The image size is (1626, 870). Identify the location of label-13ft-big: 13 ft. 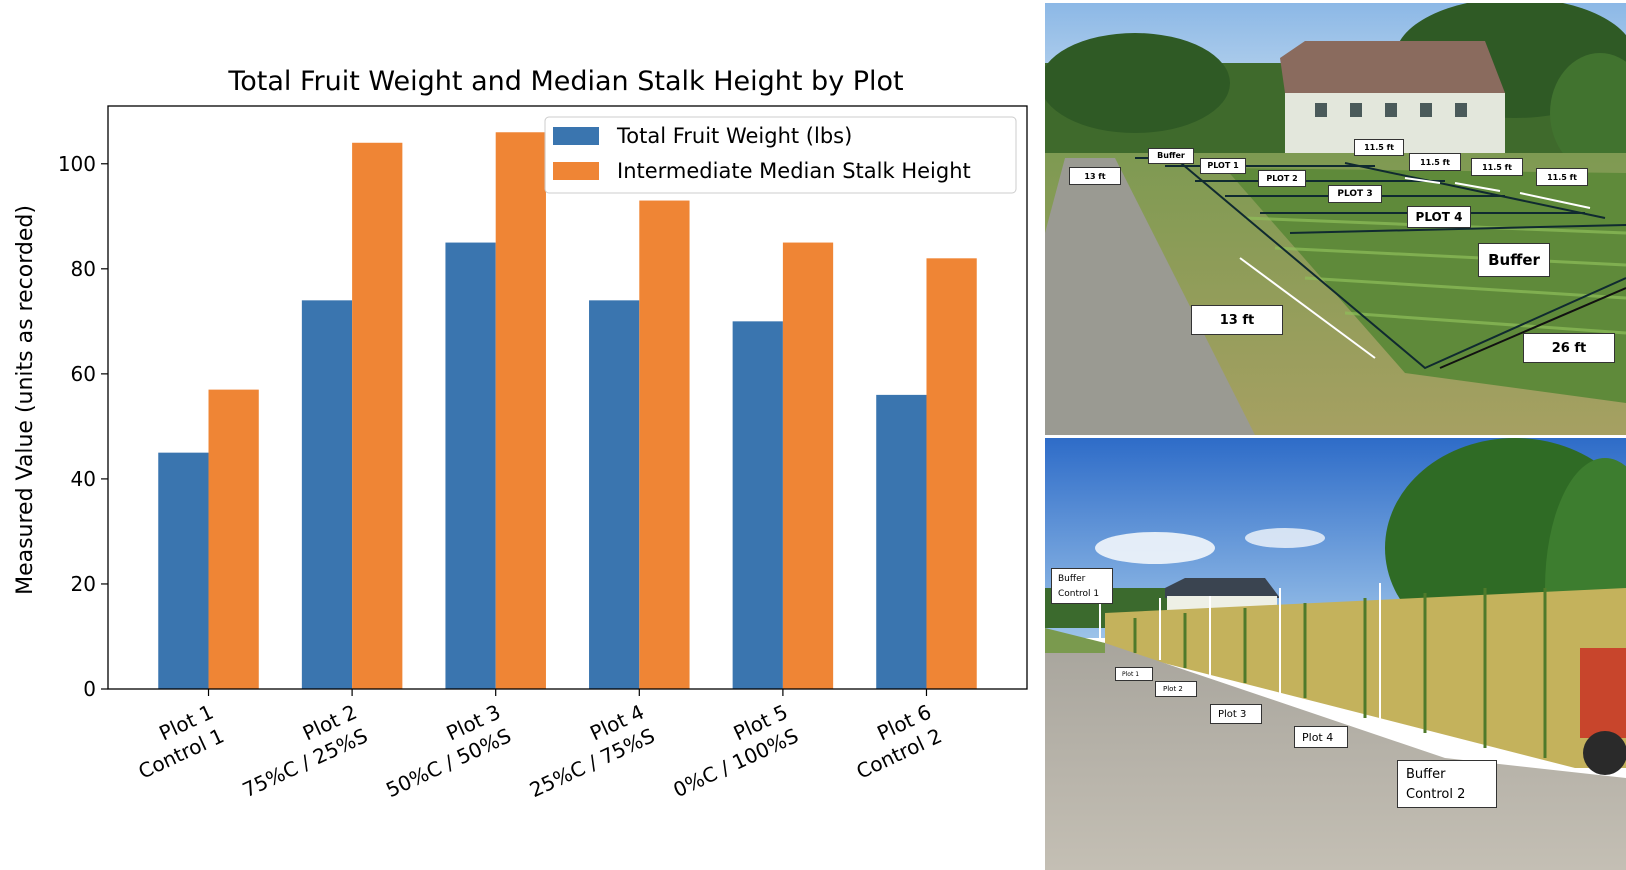
(1237, 320).